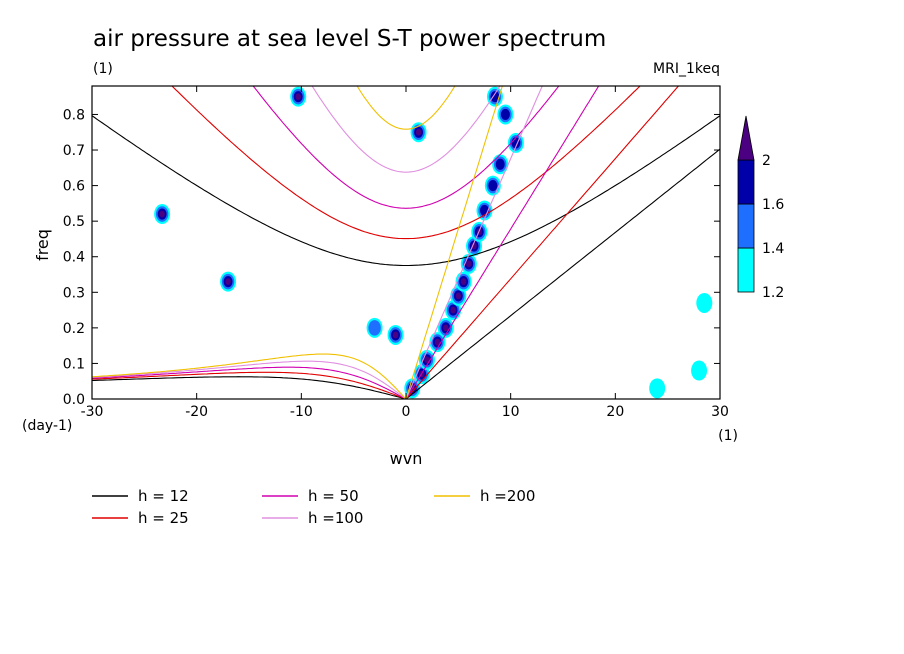  What do you see at coordinates (406, 412) in the screenshot?
I see `x-tick-label: 0` at bounding box center [406, 412].